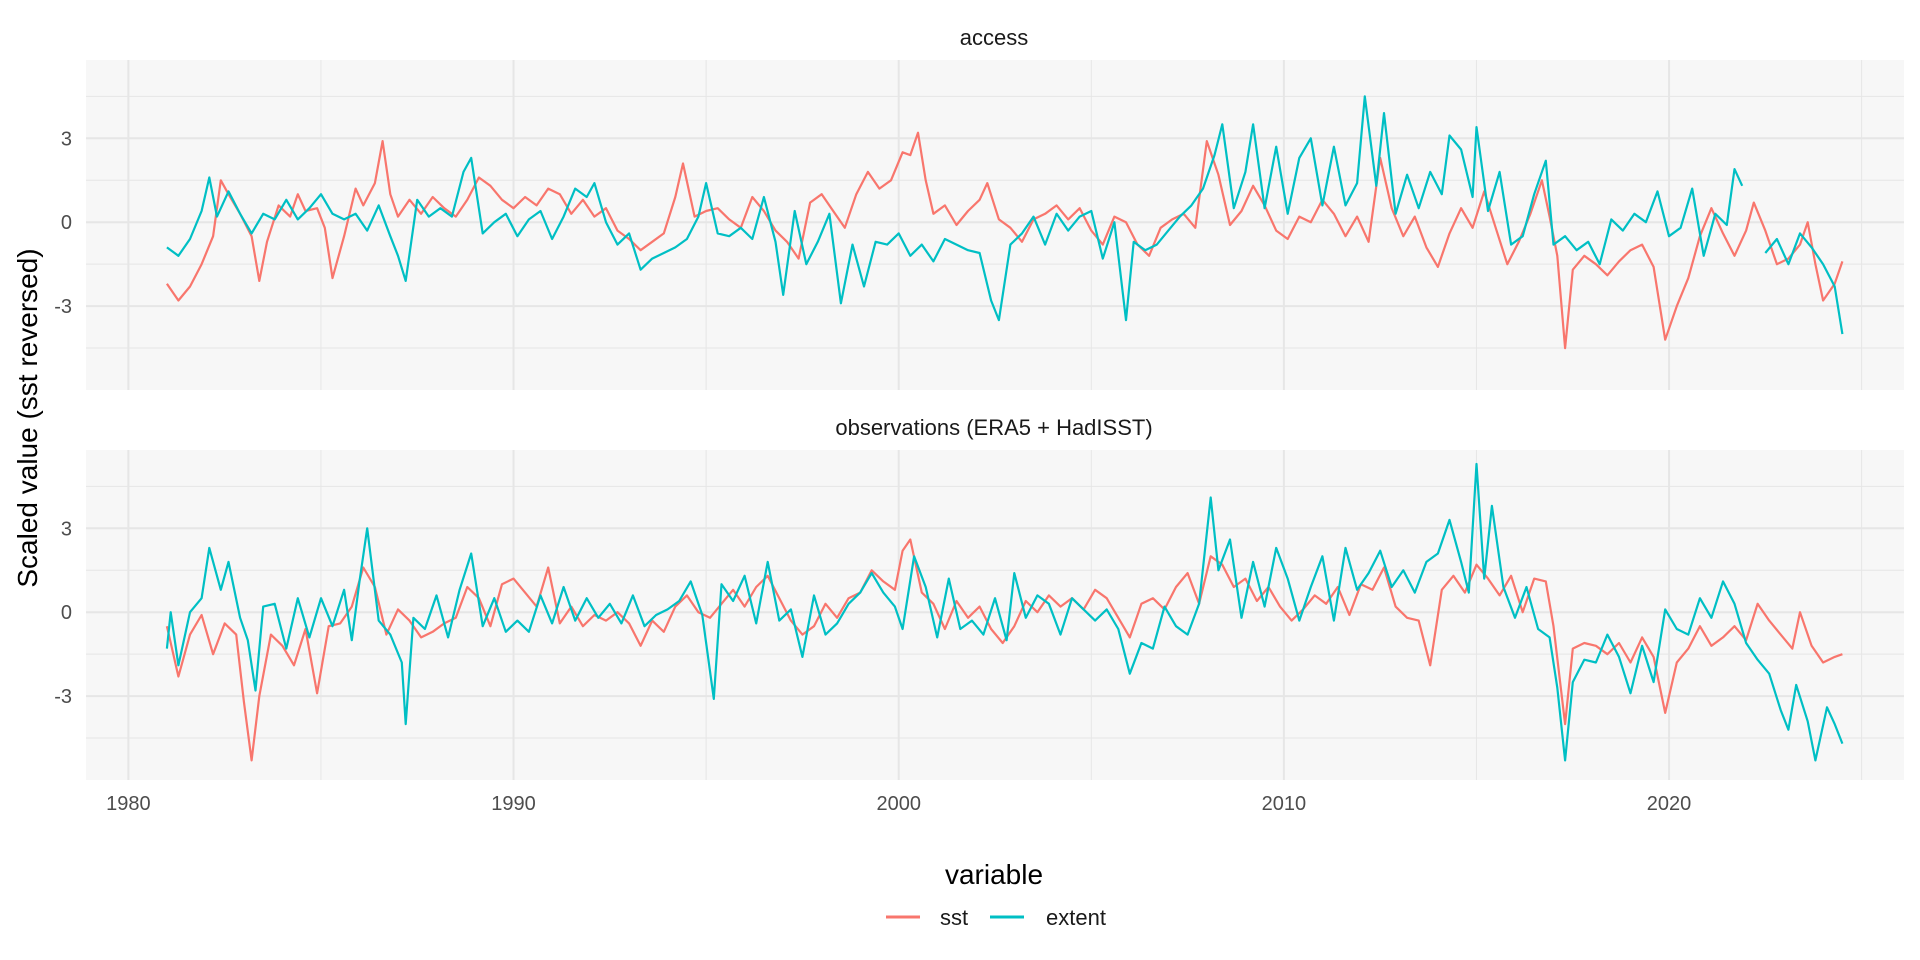  What do you see at coordinates (954, 917) in the screenshot?
I see `legend-label-sst: sst` at bounding box center [954, 917].